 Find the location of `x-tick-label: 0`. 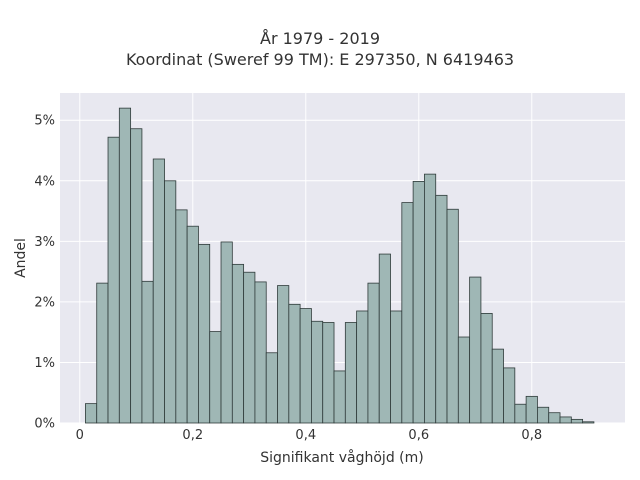

x-tick-label: 0 is located at coordinates (80, 435).